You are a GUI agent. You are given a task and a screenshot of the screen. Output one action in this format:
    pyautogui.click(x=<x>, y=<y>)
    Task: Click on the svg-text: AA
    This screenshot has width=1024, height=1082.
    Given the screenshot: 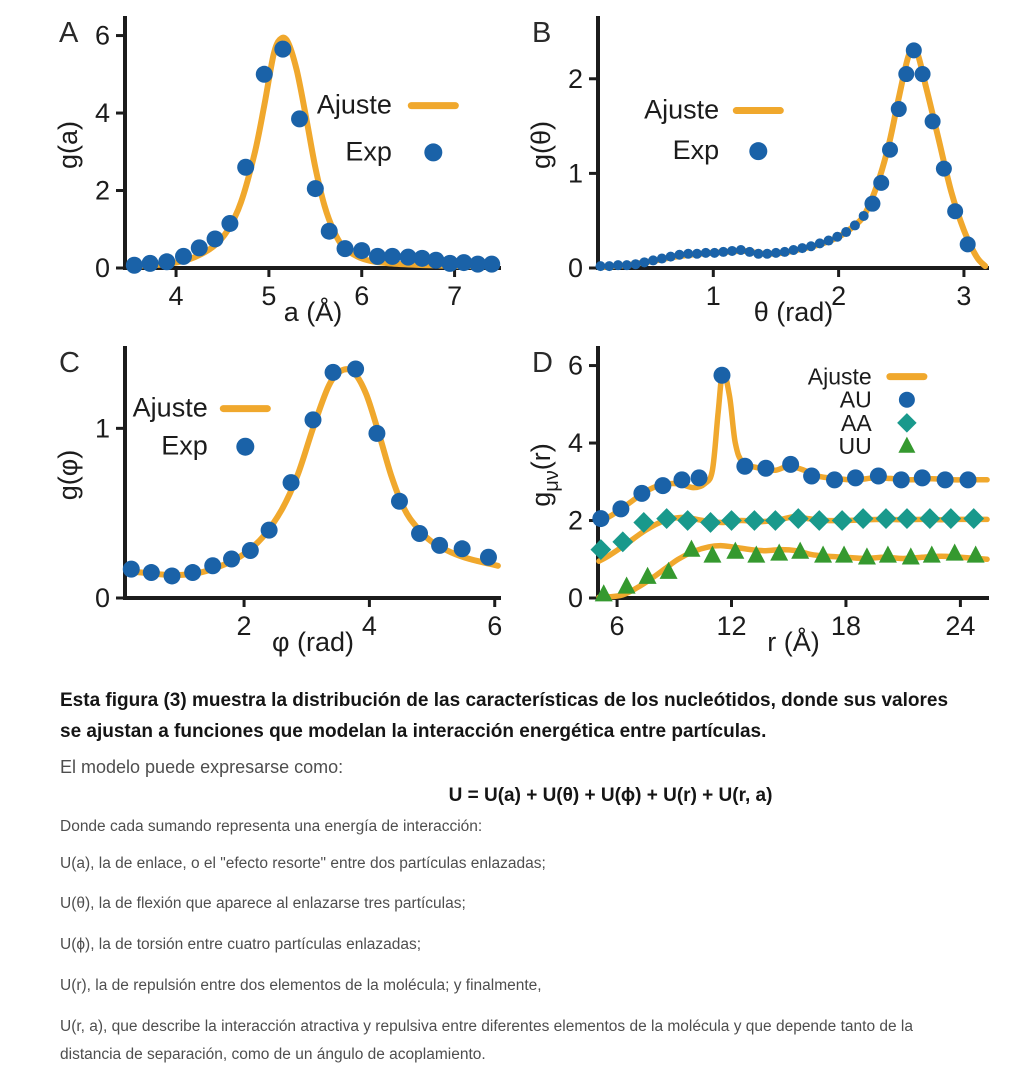 What is the action you would take?
    pyautogui.click(x=856, y=423)
    